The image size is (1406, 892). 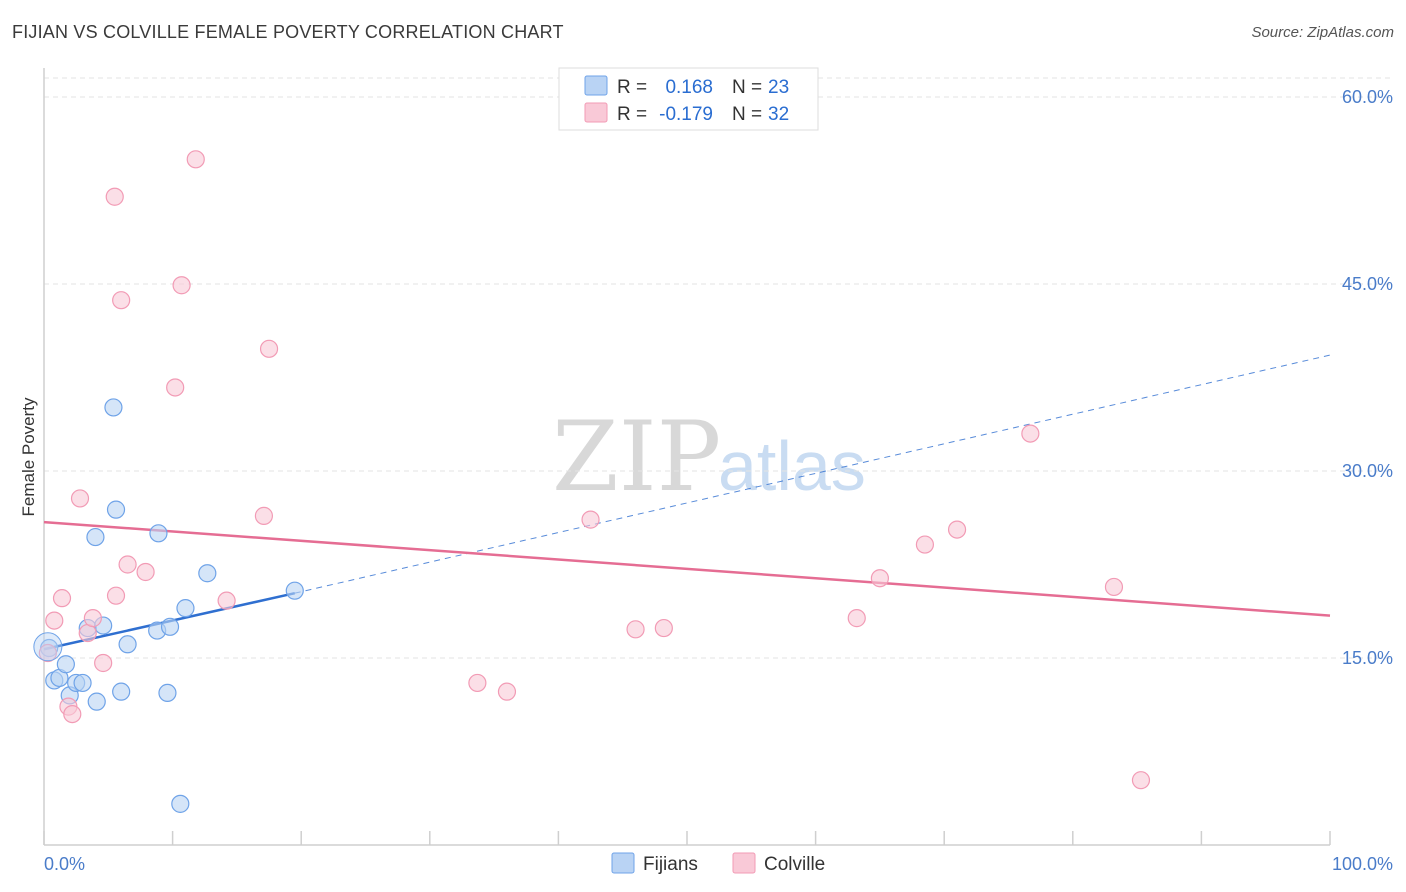 What do you see at coordinates (718, 863) in the screenshot?
I see `series-legend: Fijians Colville` at bounding box center [718, 863].